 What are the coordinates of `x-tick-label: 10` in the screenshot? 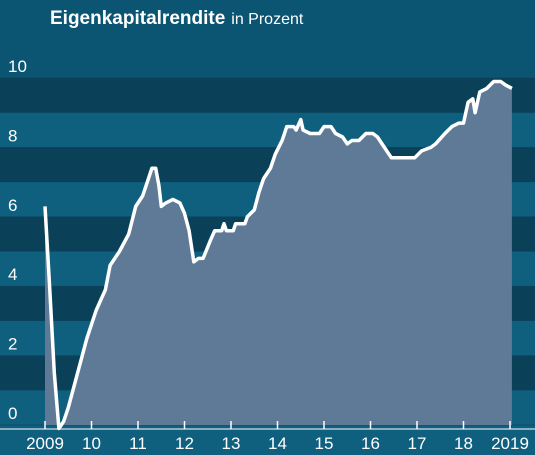 It's located at (91, 443).